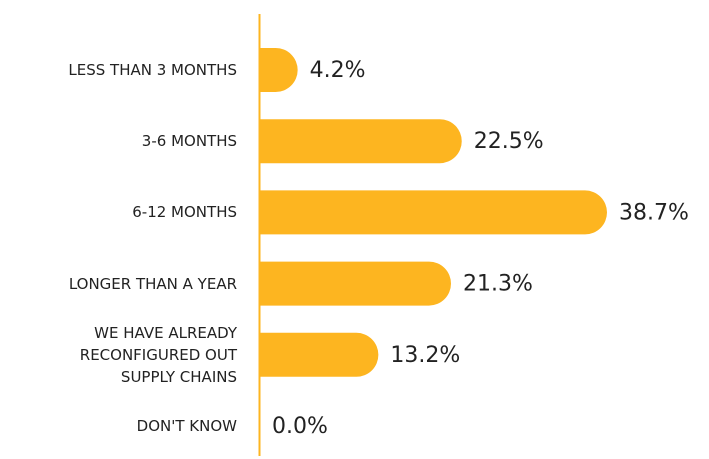  What do you see at coordinates (338, 70) in the screenshot?
I see `value-label: 4.2%` at bounding box center [338, 70].